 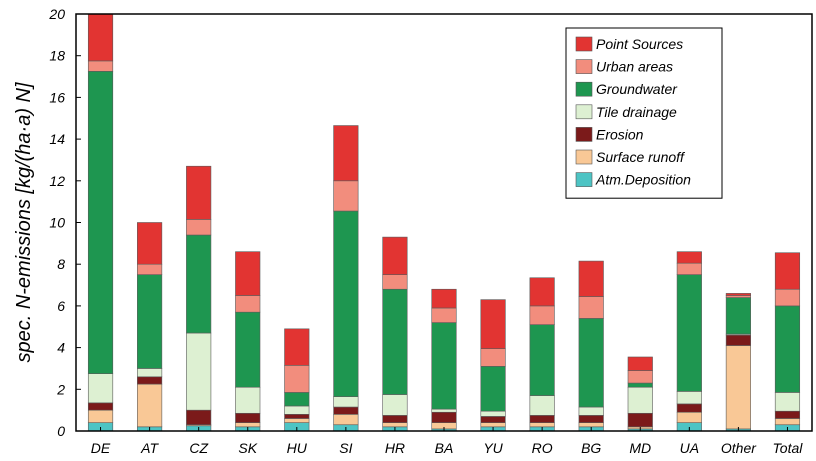 I want to click on x-tick-label: SI, so click(x=345, y=448).